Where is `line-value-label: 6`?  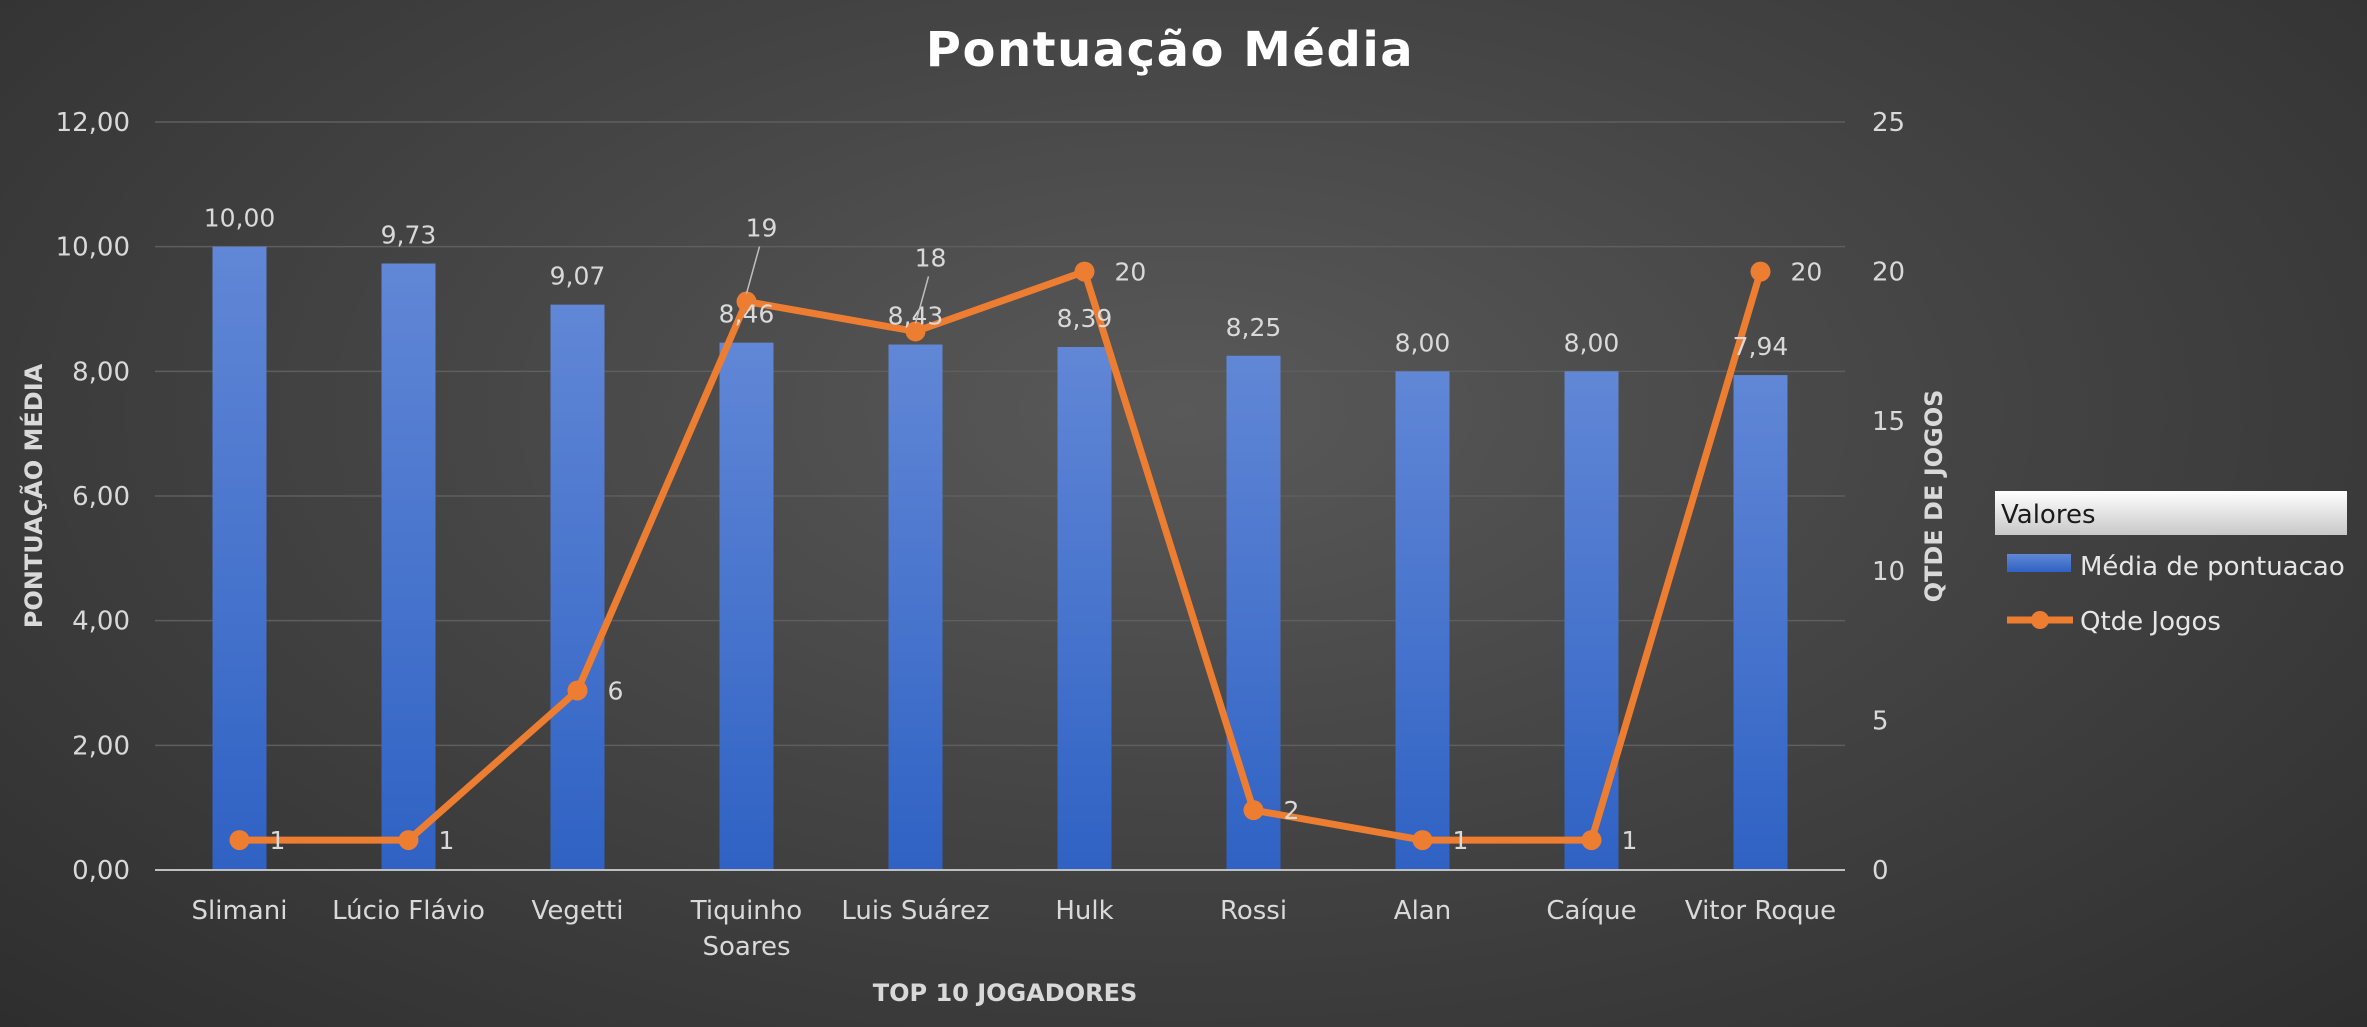 line-value-label: 6 is located at coordinates (616, 690).